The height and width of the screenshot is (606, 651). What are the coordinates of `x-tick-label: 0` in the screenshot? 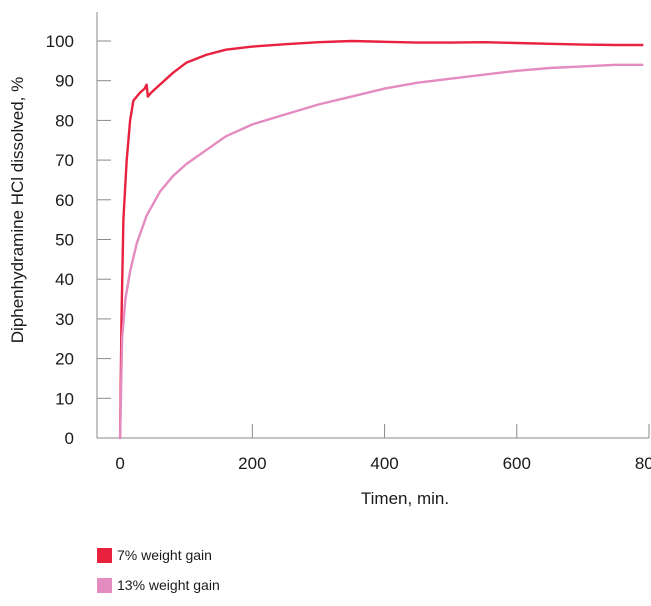 It's located at (119, 463).